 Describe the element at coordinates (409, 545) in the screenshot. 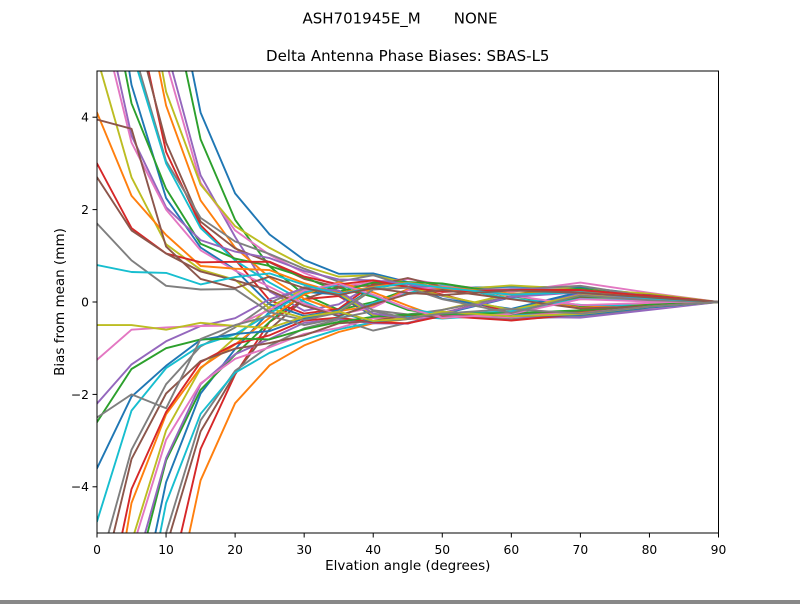

I see `x-axis-ticks: 0 10 20 30 40 50 60 70 80 90` at that location.